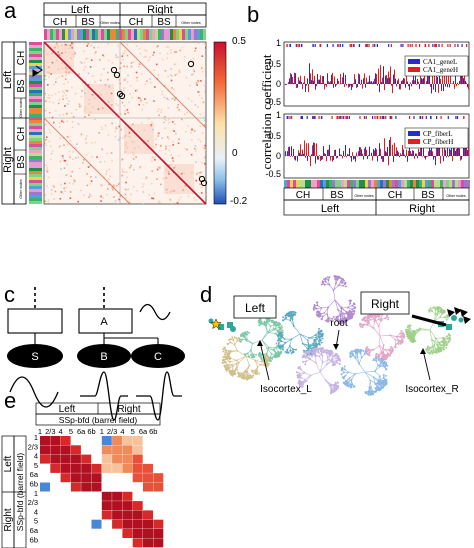 The height and width of the screenshot is (548, 474). Describe the element at coordinates (136, 22) in the screenshot. I see `group-top-ch-right: CH` at that location.